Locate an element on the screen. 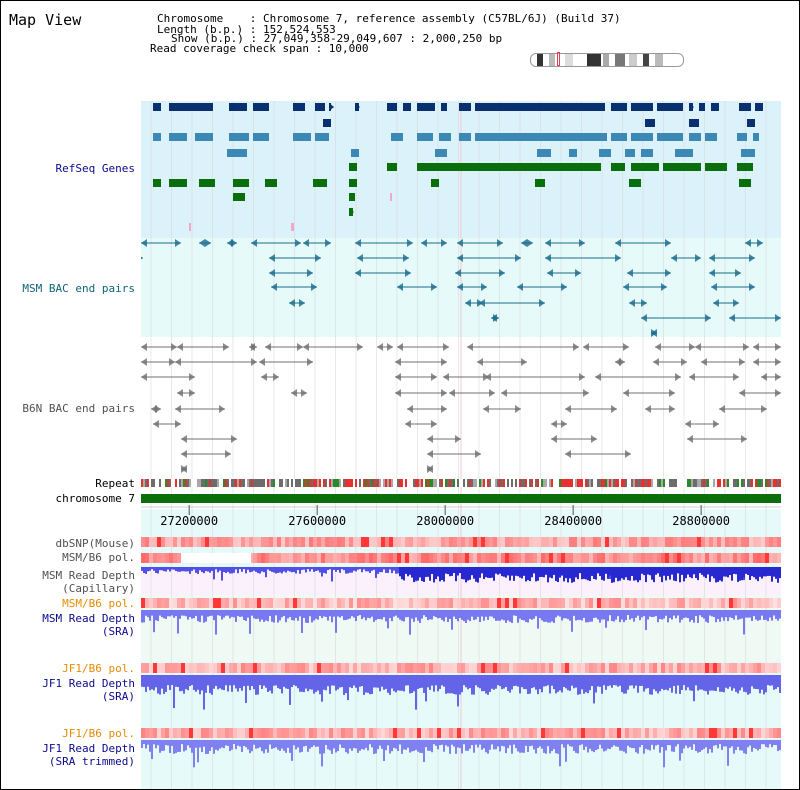  track-label-refseq-genes: RefSeq Genes is located at coordinates (95, 168).